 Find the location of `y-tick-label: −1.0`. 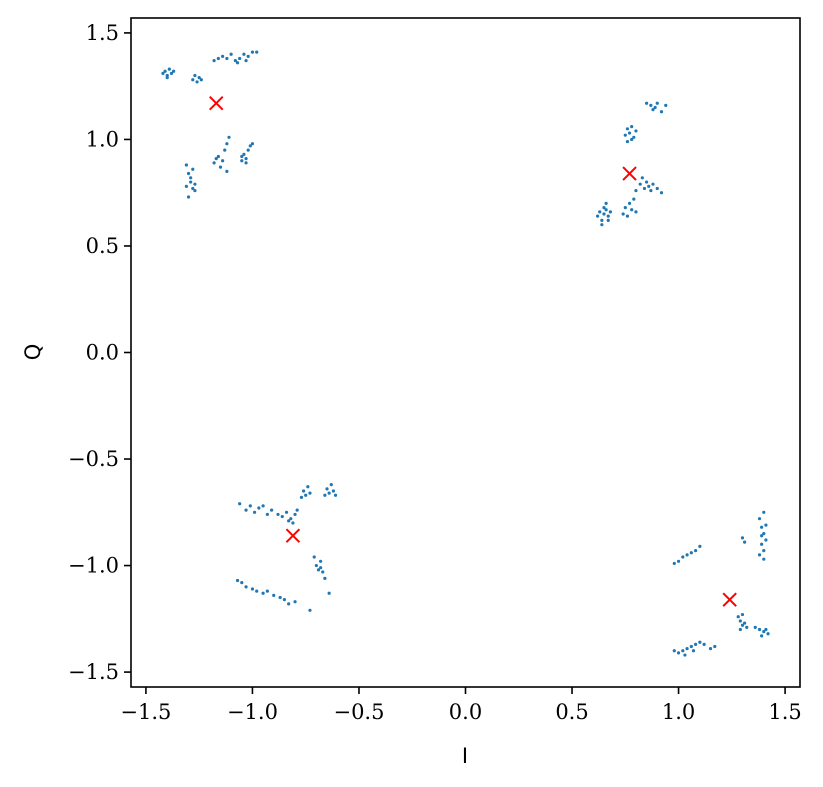

y-tick-label: −1.0 is located at coordinates (93, 566).